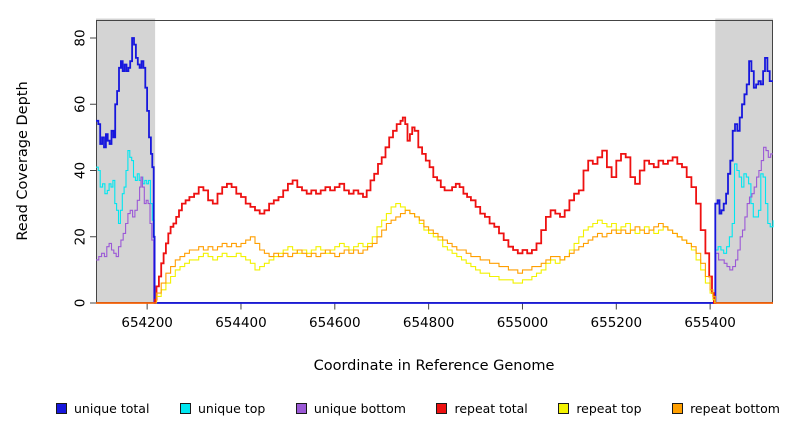 The image size is (792, 432). What do you see at coordinates (491, 408) in the screenshot?
I see `legend-label: repeat total` at bounding box center [491, 408].